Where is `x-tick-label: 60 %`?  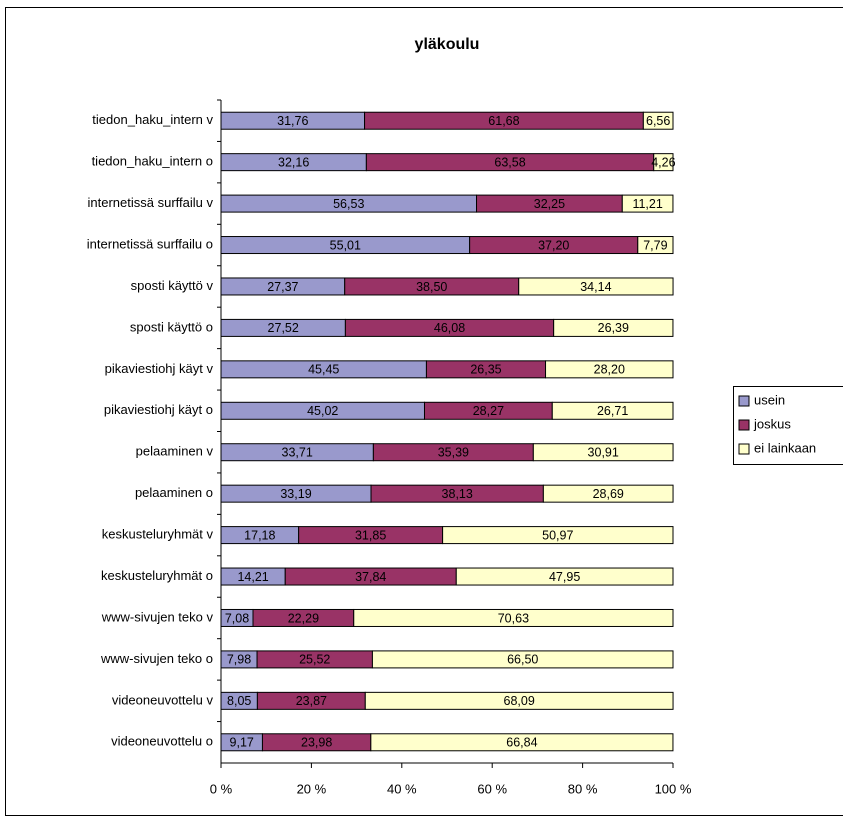 x-tick-label: 60 % is located at coordinates (492, 788).